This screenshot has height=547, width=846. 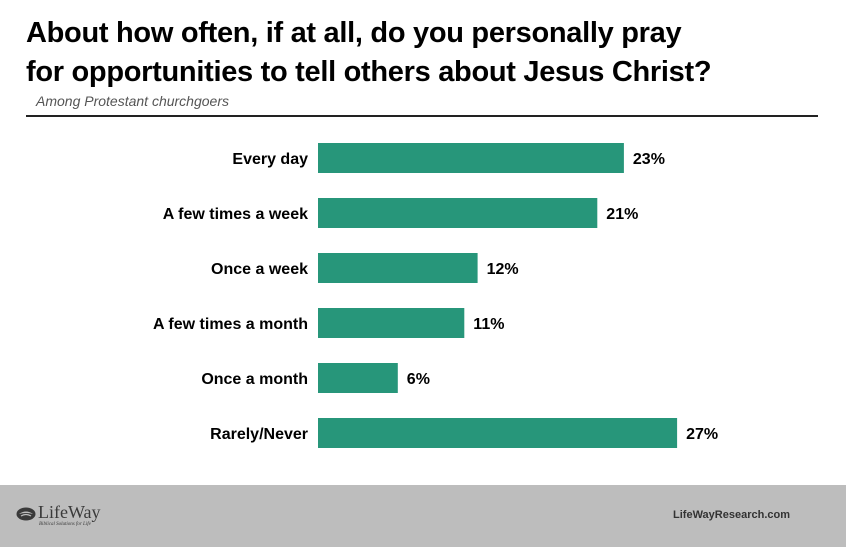 What do you see at coordinates (702, 434) in the screenshot?
I see `value-label-rarely-never: 27%` at bounding box center [702, 434].